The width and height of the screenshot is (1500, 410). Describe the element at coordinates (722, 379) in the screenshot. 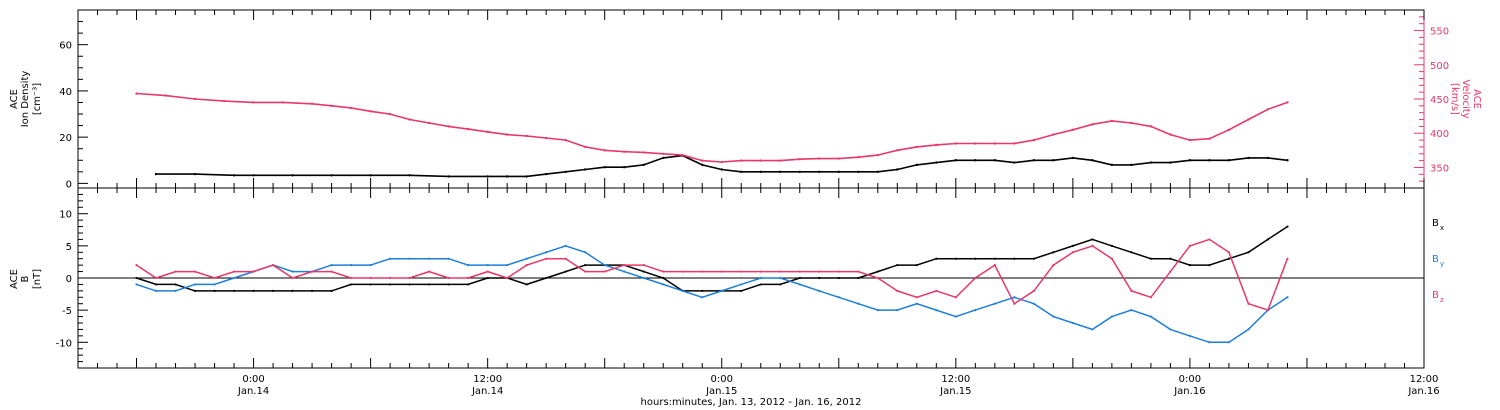

I see `time-tick-label: 0:00` at that location.